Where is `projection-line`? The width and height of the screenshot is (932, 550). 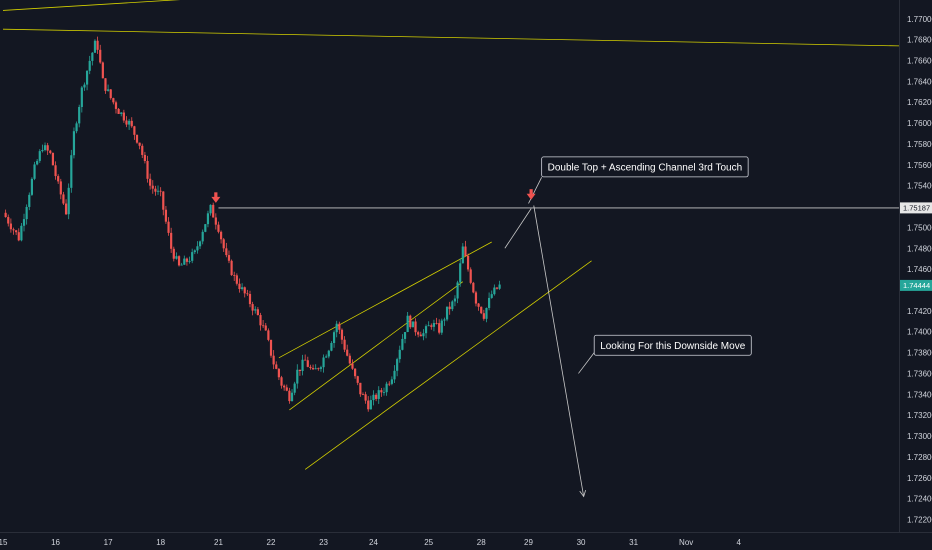 projection-line is located at coordinates (559, 351).